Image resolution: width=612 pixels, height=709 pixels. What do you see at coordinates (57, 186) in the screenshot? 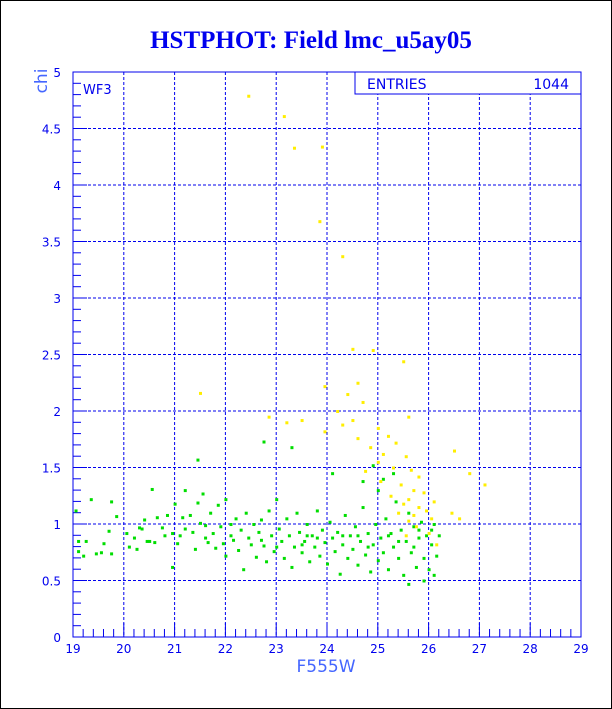
I see `y-tick-label: 4` at bounding box center [57, 186].